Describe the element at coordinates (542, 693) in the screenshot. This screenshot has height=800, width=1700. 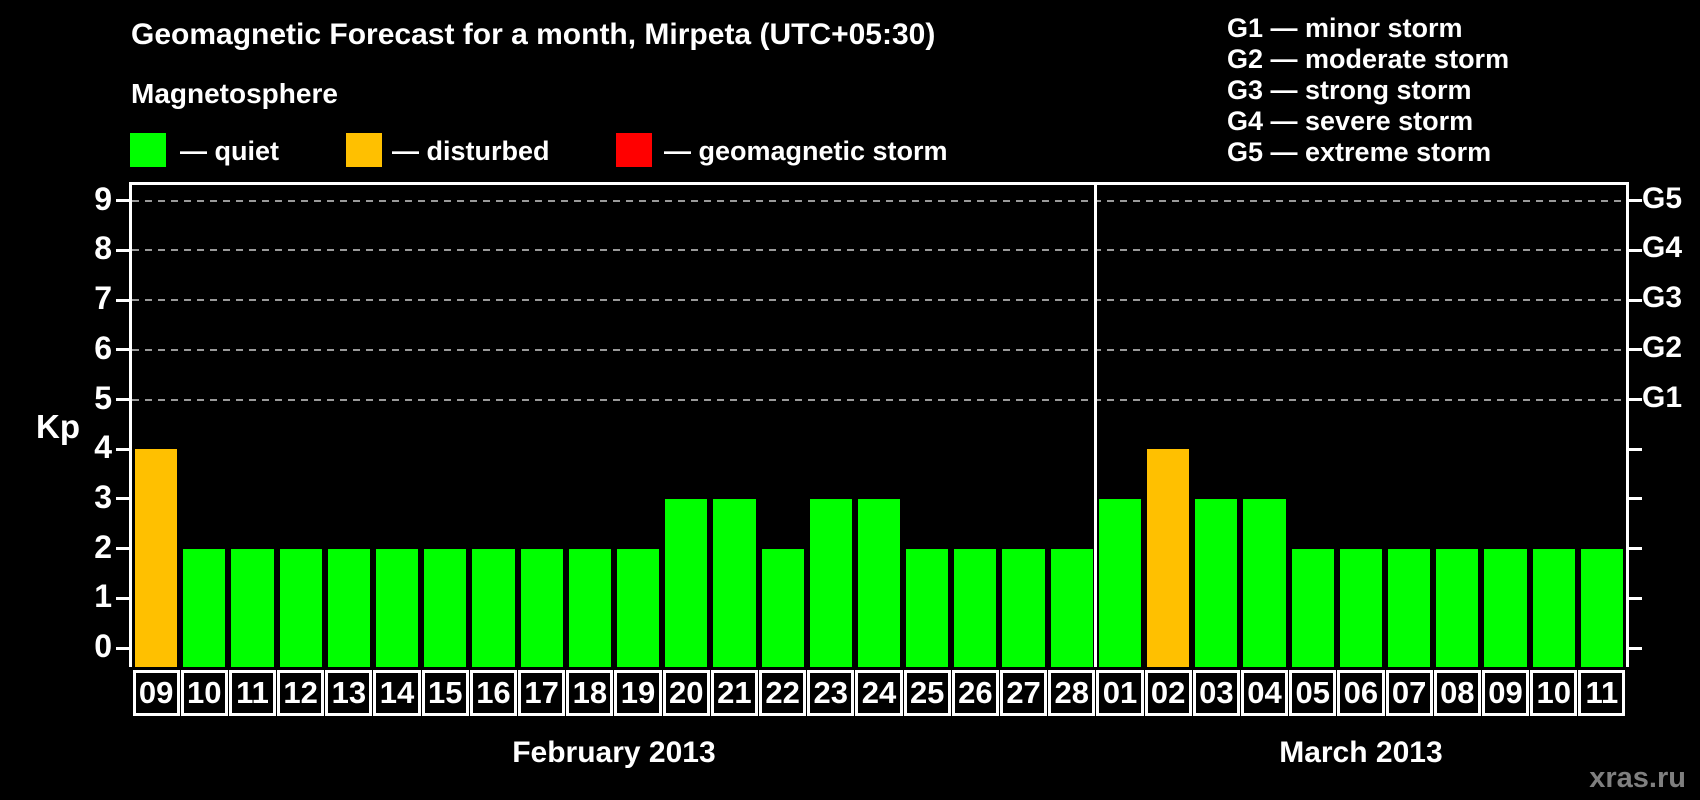
I see `day-label: 17` at that location.